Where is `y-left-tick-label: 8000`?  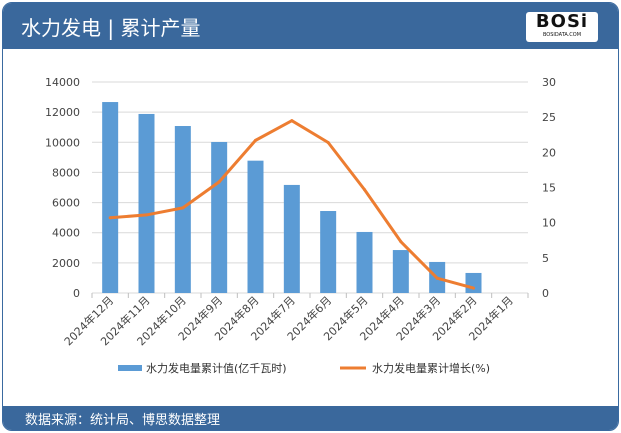 y-left-tick-label: 8000 is located at coordinates (66, 172).